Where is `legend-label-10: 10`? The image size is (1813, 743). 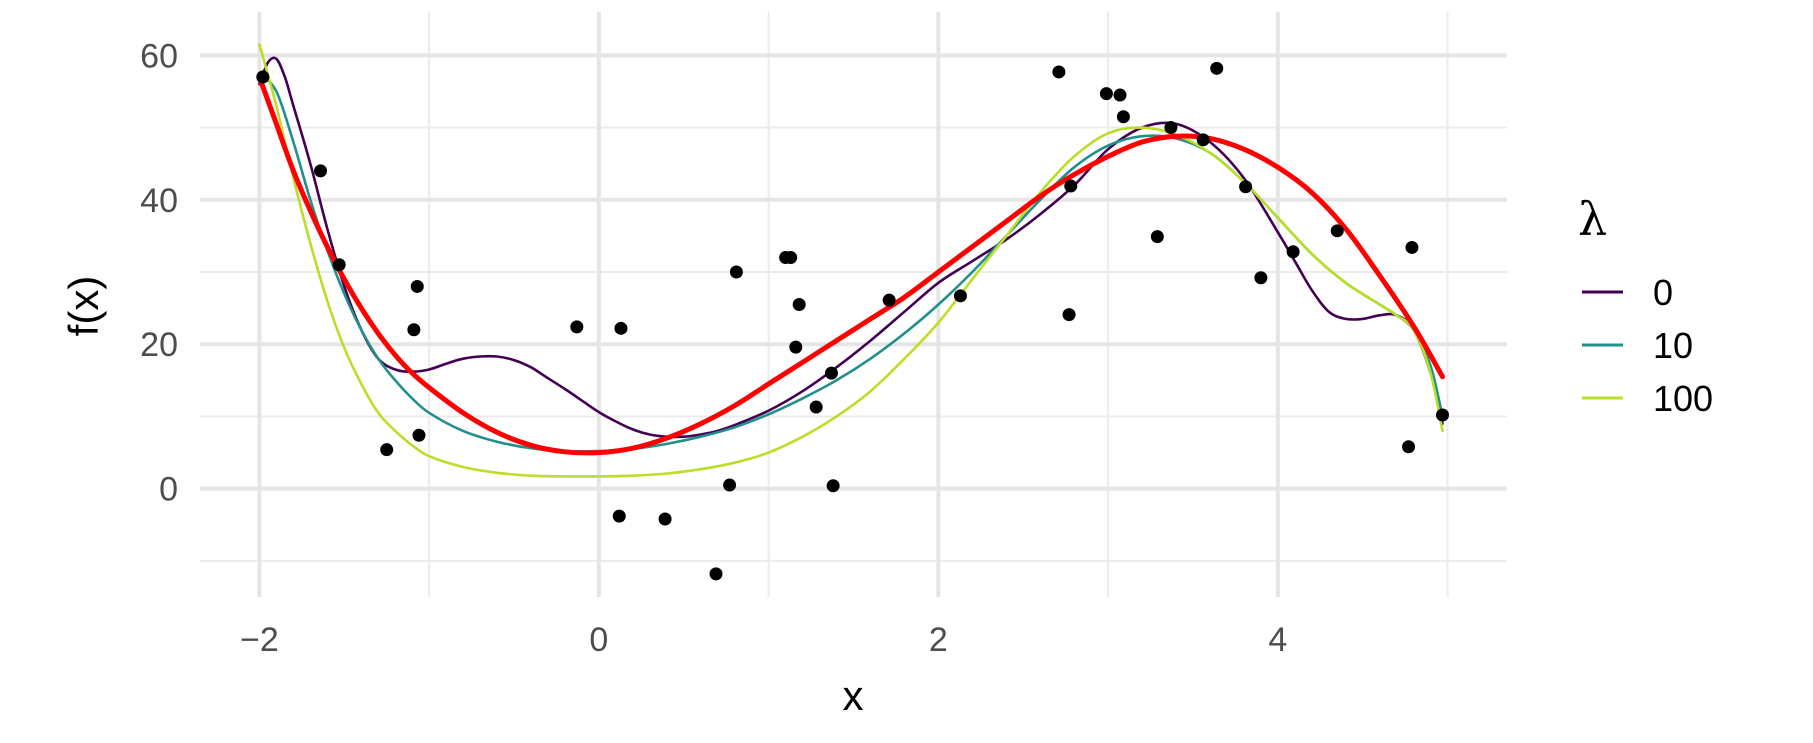
legend-label-10: 10 is located at coordinates (1673, 345).